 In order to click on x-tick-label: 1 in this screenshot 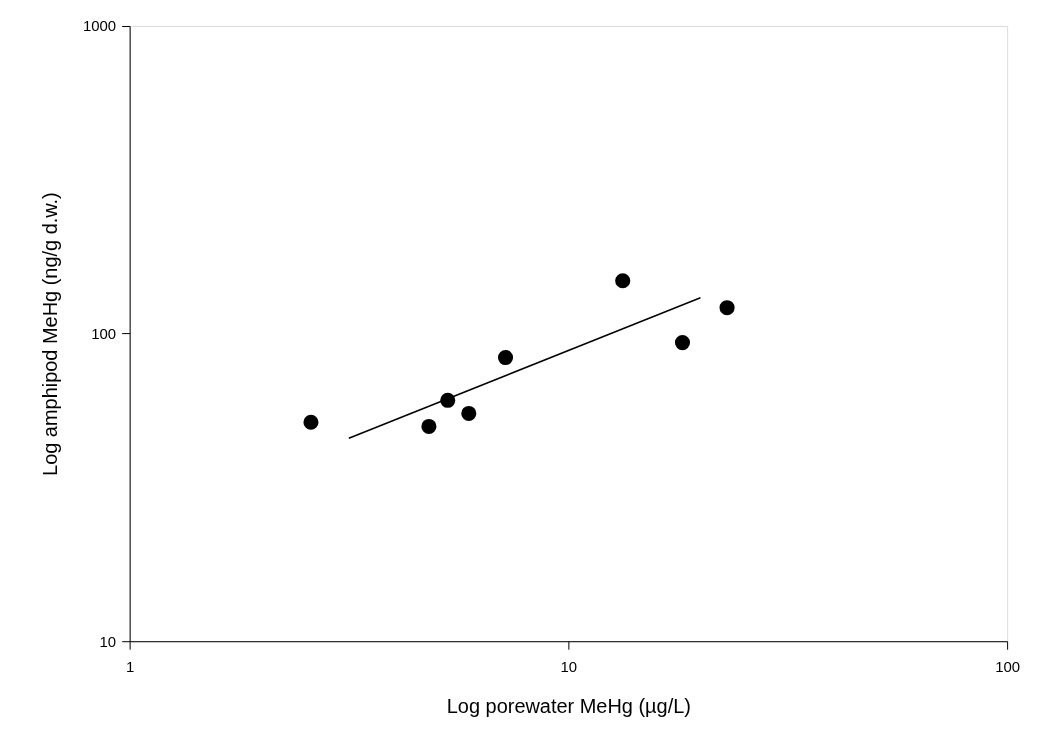, I will do `click(130, 666)`.